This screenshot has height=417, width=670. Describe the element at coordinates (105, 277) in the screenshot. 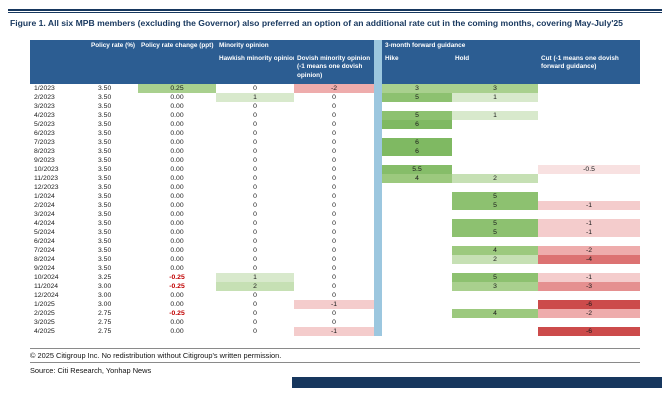

I see `cell-rate: 3.25` at that location.